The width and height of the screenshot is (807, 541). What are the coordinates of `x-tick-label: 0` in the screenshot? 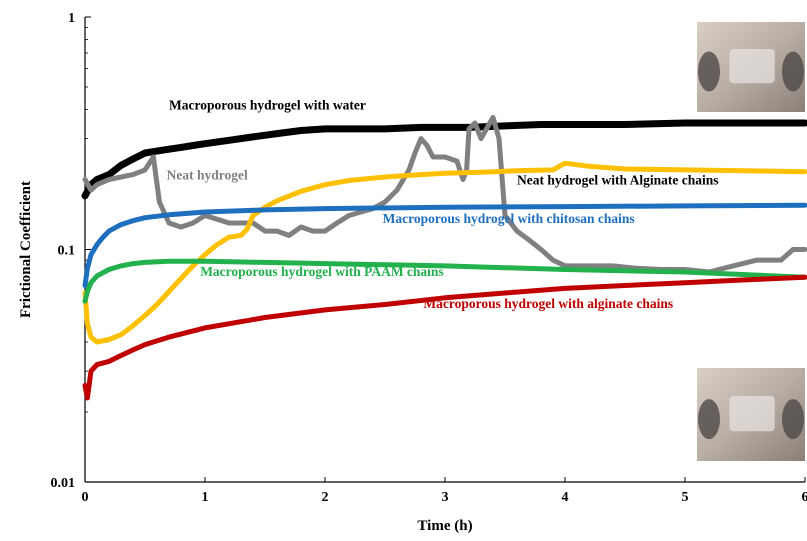 It's located at (85, 497).